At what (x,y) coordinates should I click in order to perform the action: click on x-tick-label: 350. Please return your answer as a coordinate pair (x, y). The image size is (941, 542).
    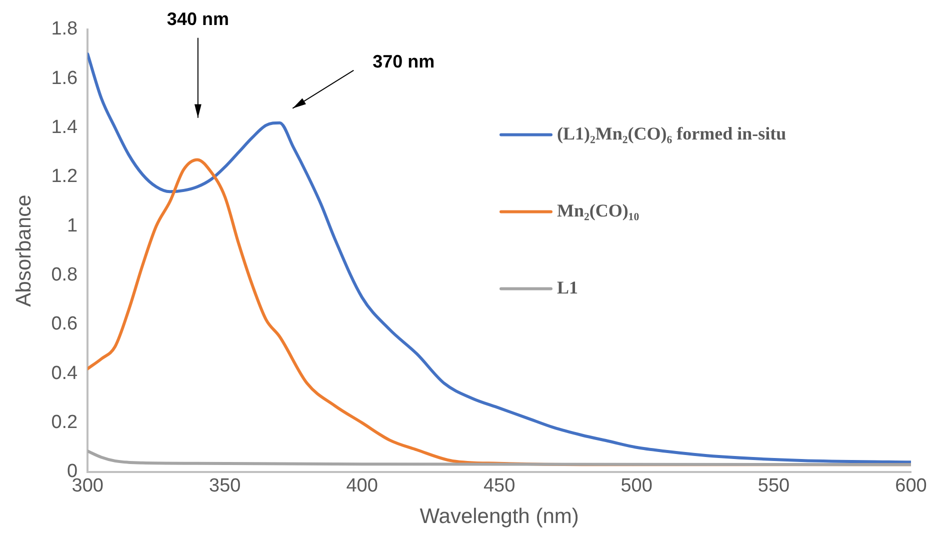
    Looking at the image, I should click on (224, 486).